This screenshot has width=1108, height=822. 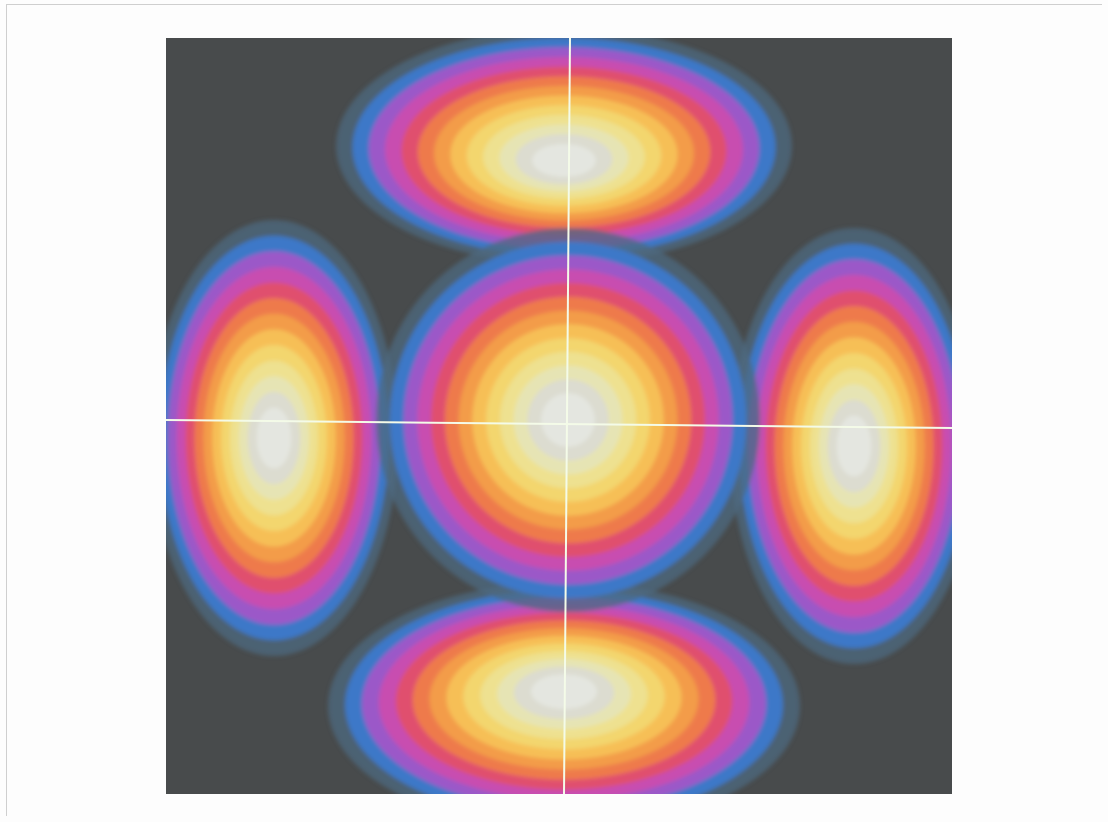 I want to click on vertical-axis-line, so click(x=567, y=416).